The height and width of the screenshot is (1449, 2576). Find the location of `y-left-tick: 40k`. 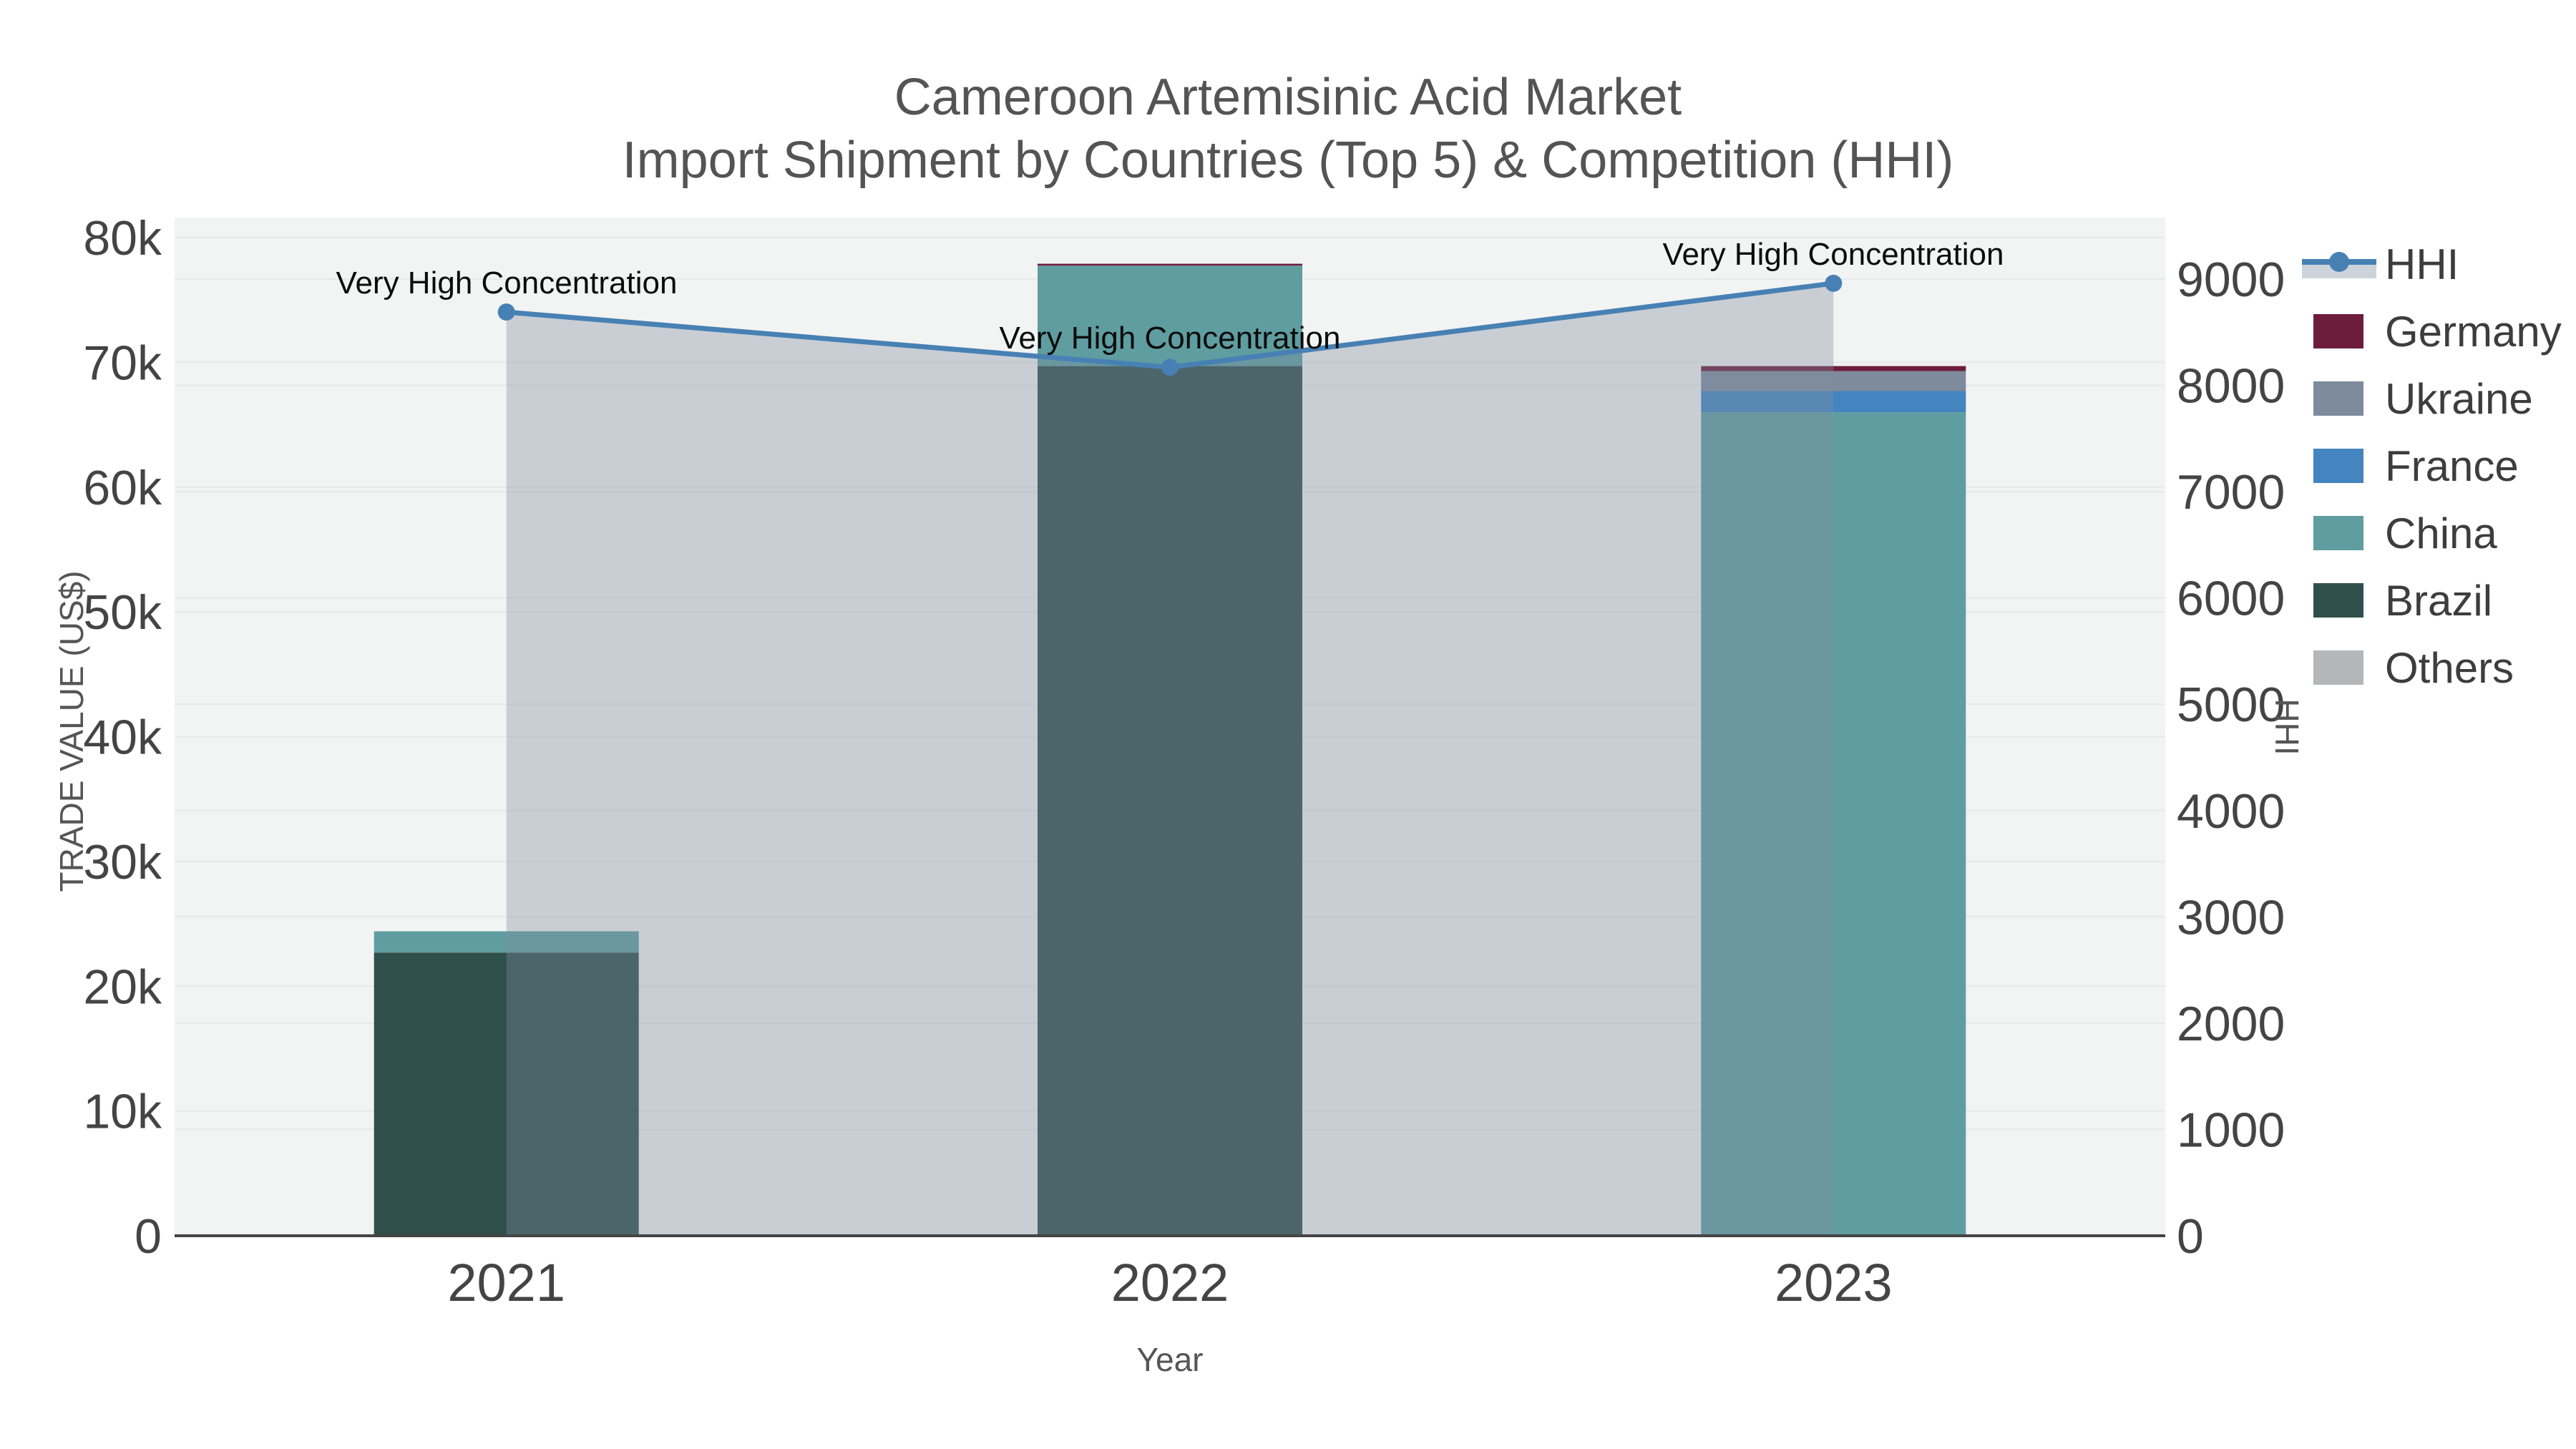

y-left-tick: 40k is located at coordinates (122, 738).